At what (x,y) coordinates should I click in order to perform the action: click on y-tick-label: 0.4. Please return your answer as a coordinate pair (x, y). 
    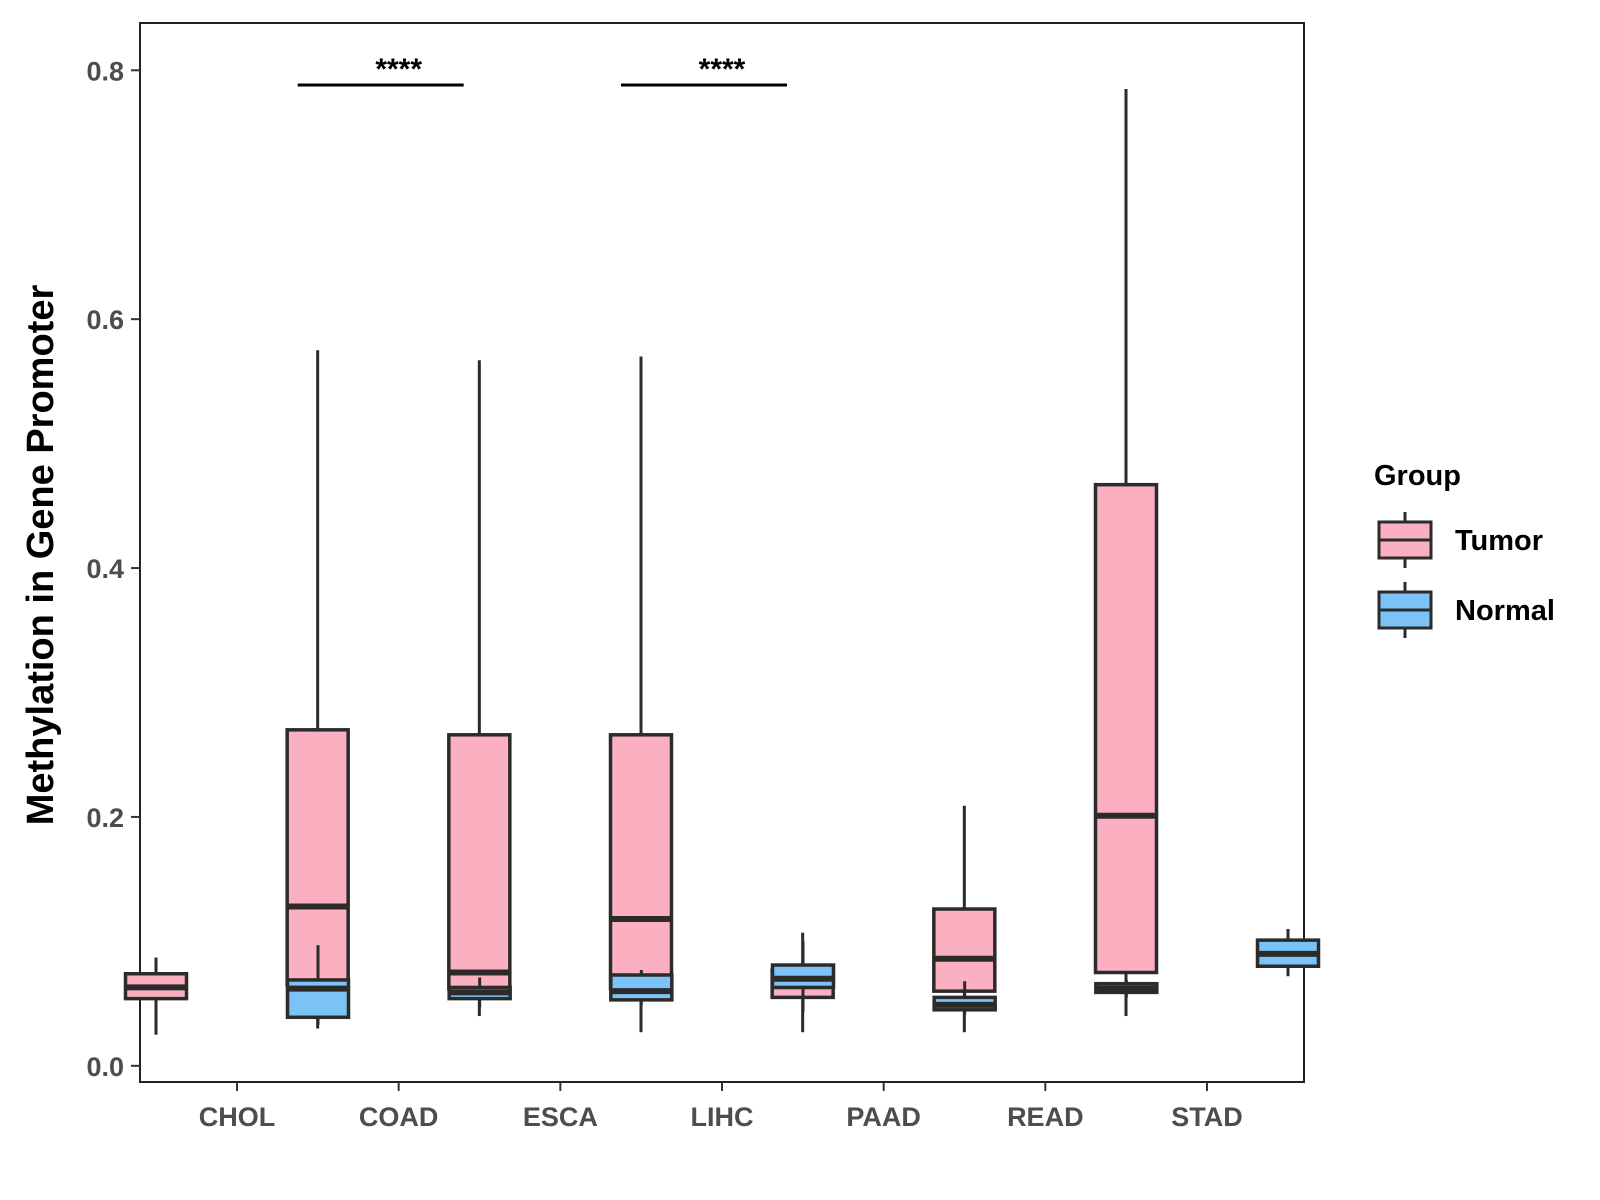
    Looking at the image, I should click on (105, 569).